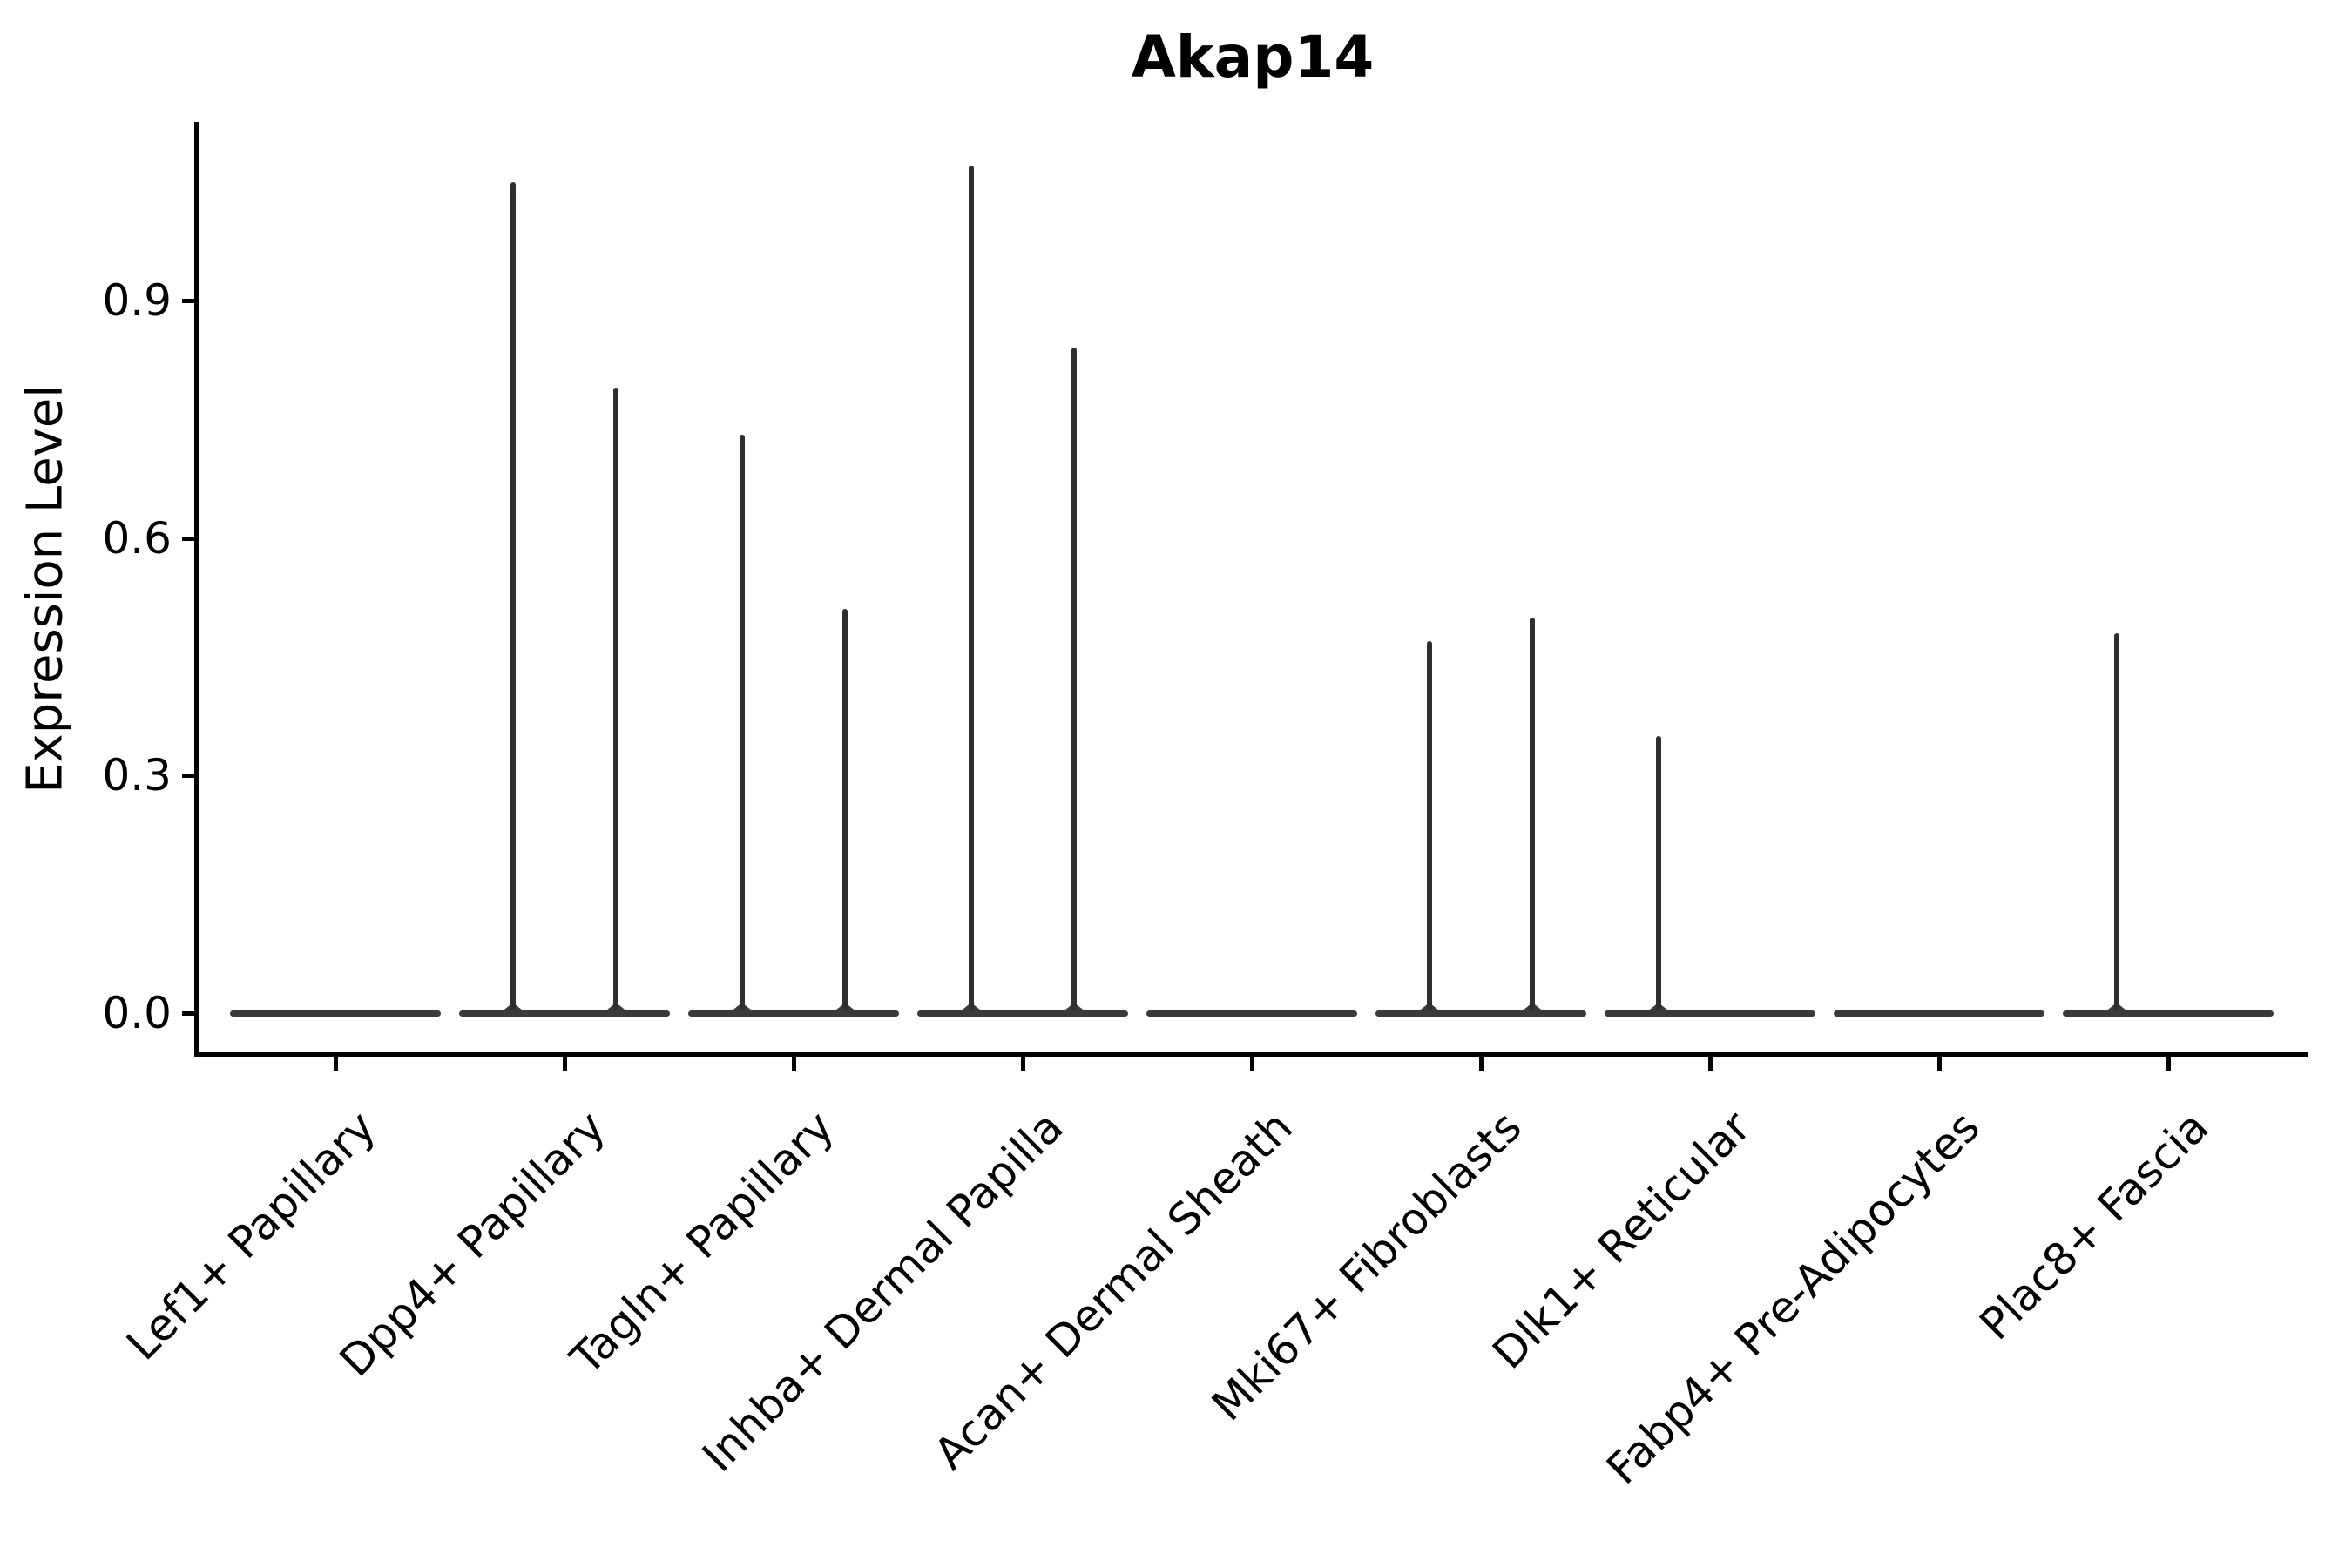  What do you see at coordinates (2094, 1225) in the screenshot?
I see `x-tick-label-8: Plac8+ Fascia` at bounding box center [2094, 1225].